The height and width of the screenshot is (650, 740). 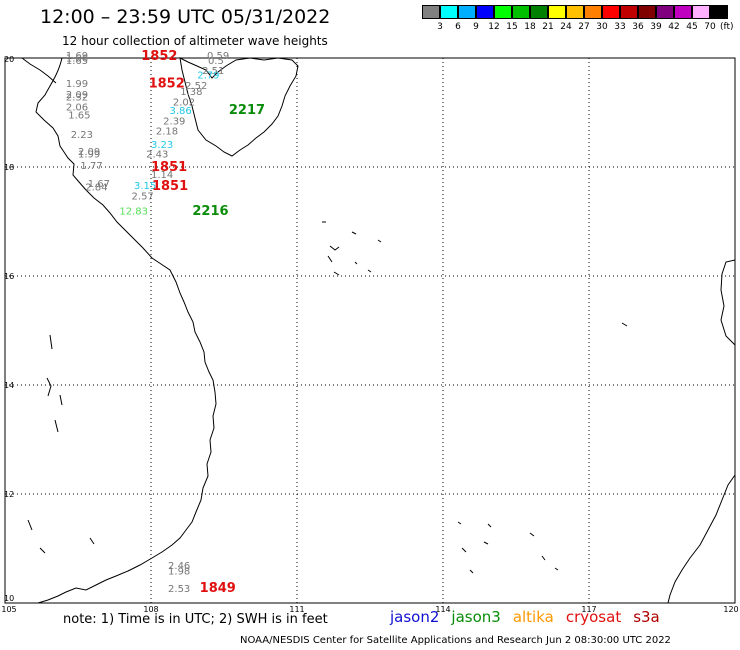 What do you see at coordinates (730, 609) in the screenshot?
I see `lon-tick-label: 120` at bounding box center [730, 609].